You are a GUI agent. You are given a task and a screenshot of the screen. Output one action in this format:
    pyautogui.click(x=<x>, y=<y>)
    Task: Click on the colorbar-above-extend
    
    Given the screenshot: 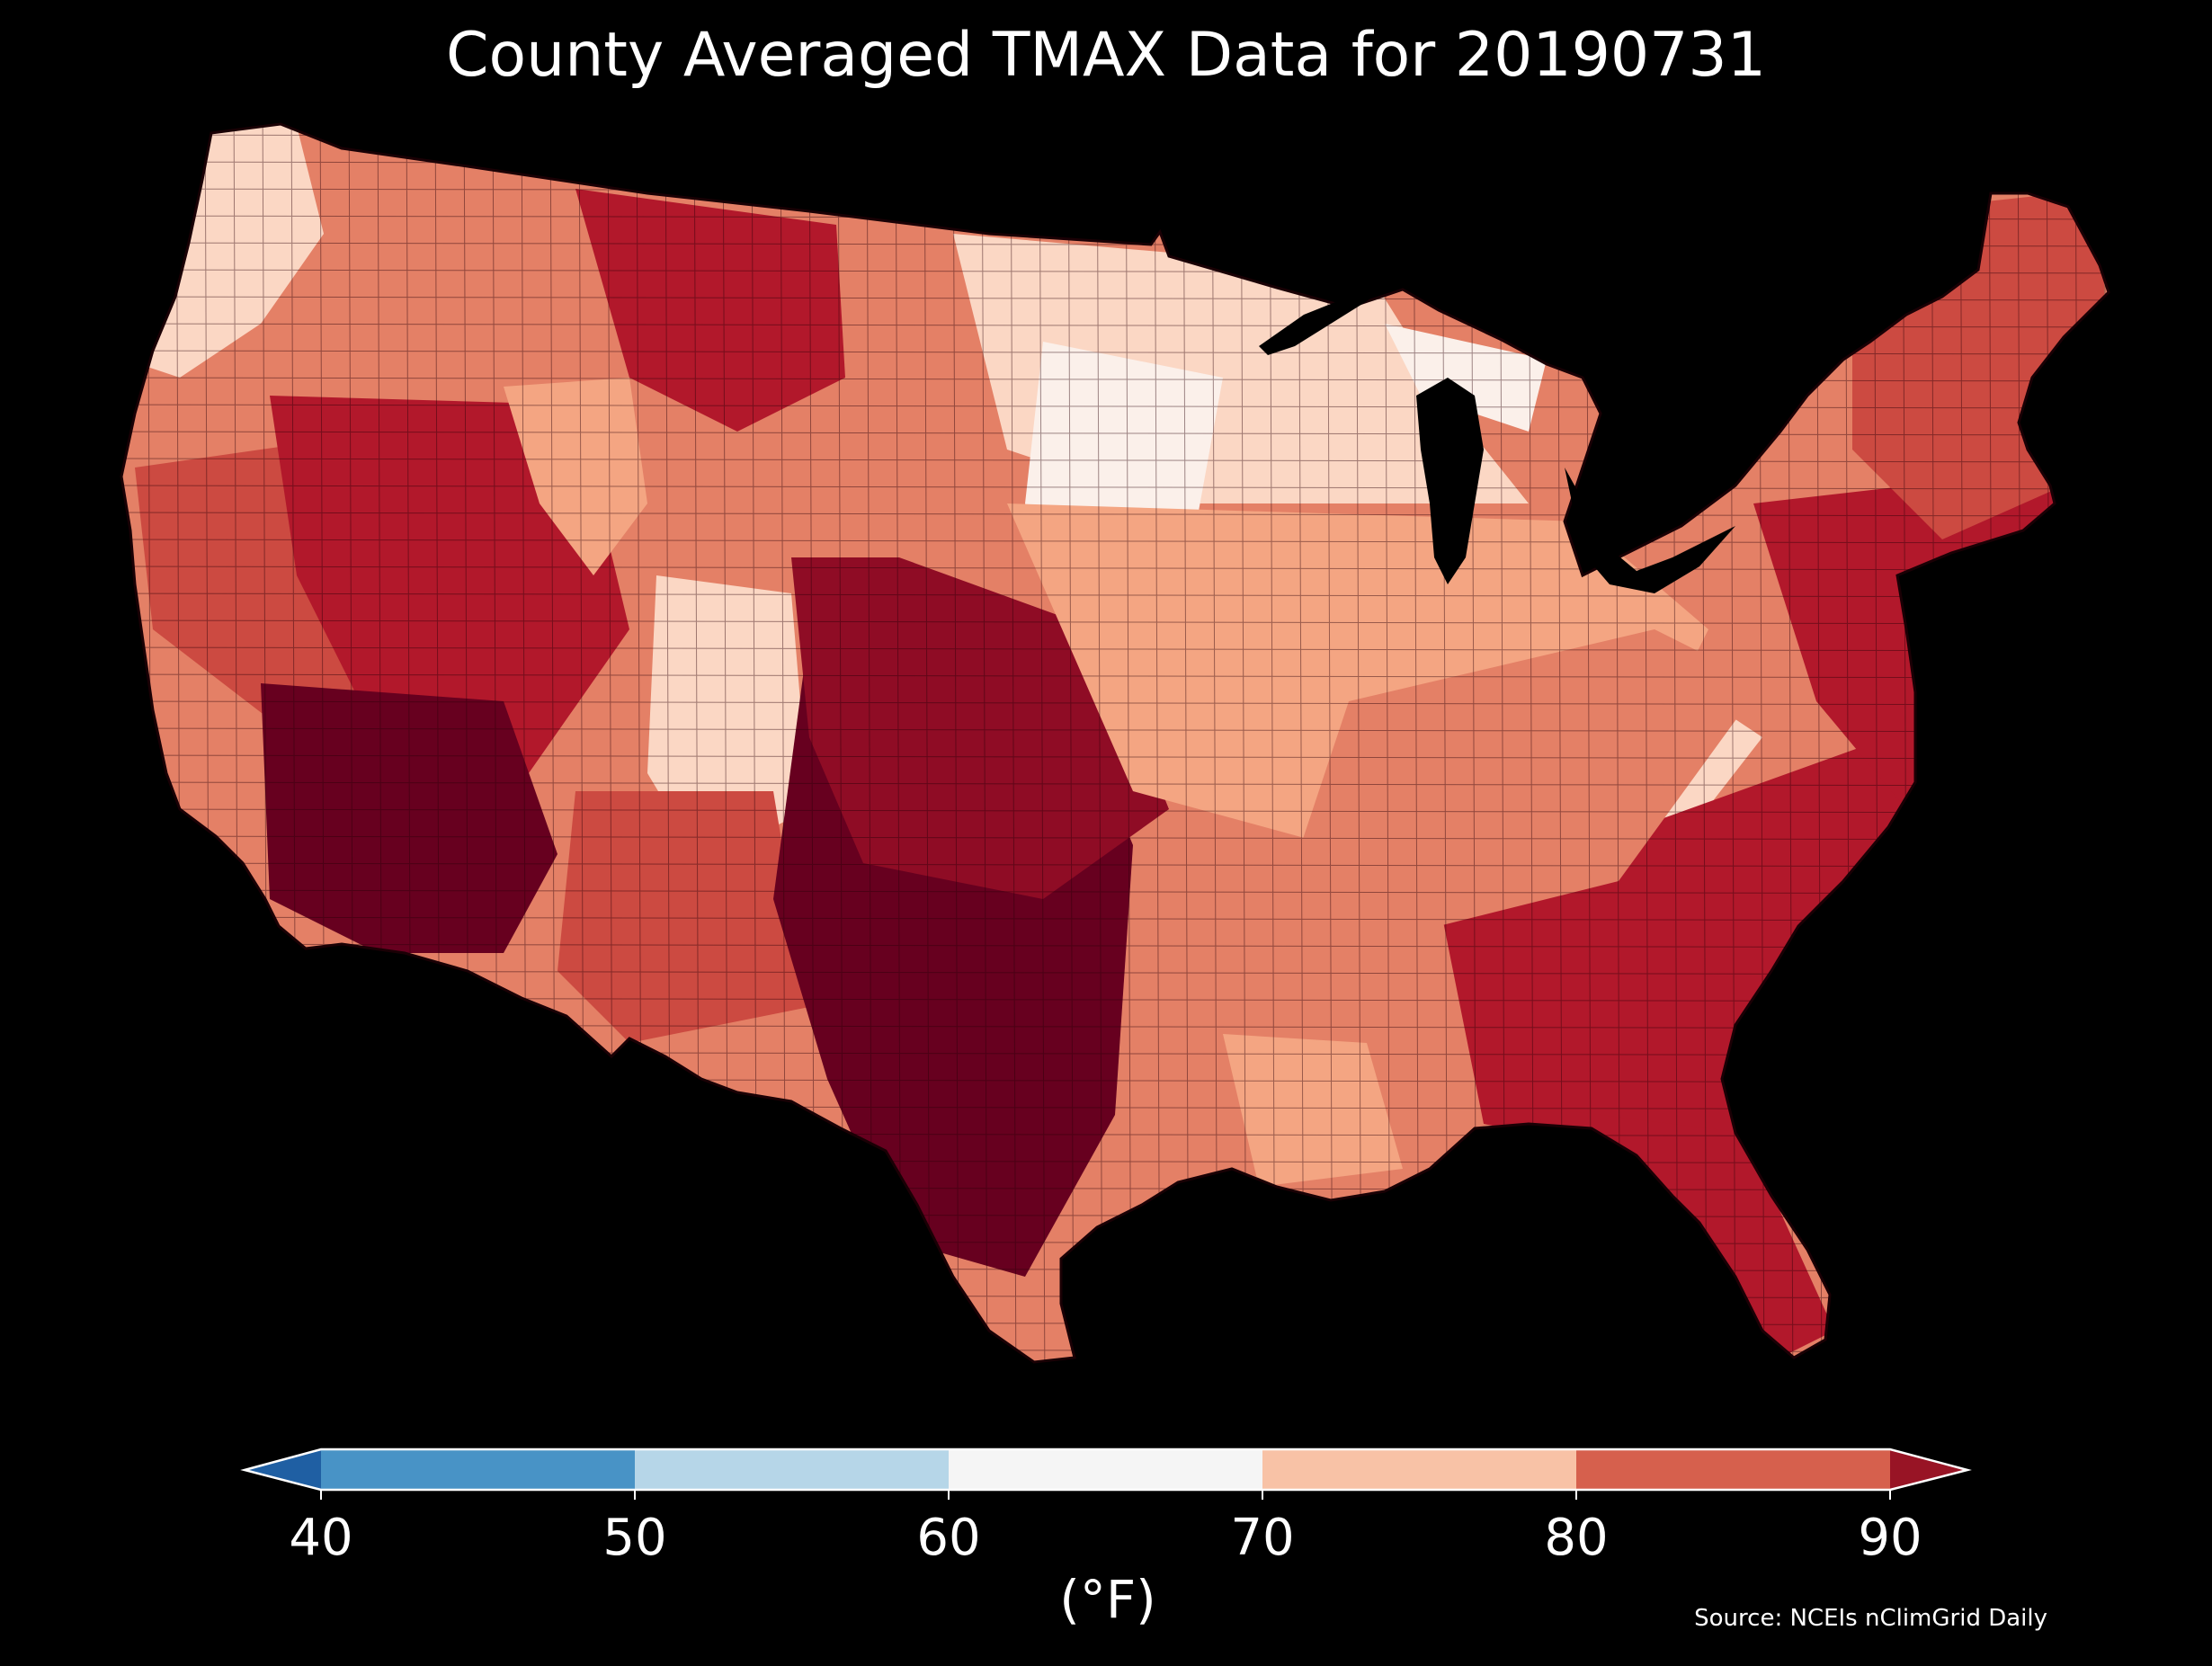 What is the action you would take?
    pyautogui.click(x=1928, y=1470)
    